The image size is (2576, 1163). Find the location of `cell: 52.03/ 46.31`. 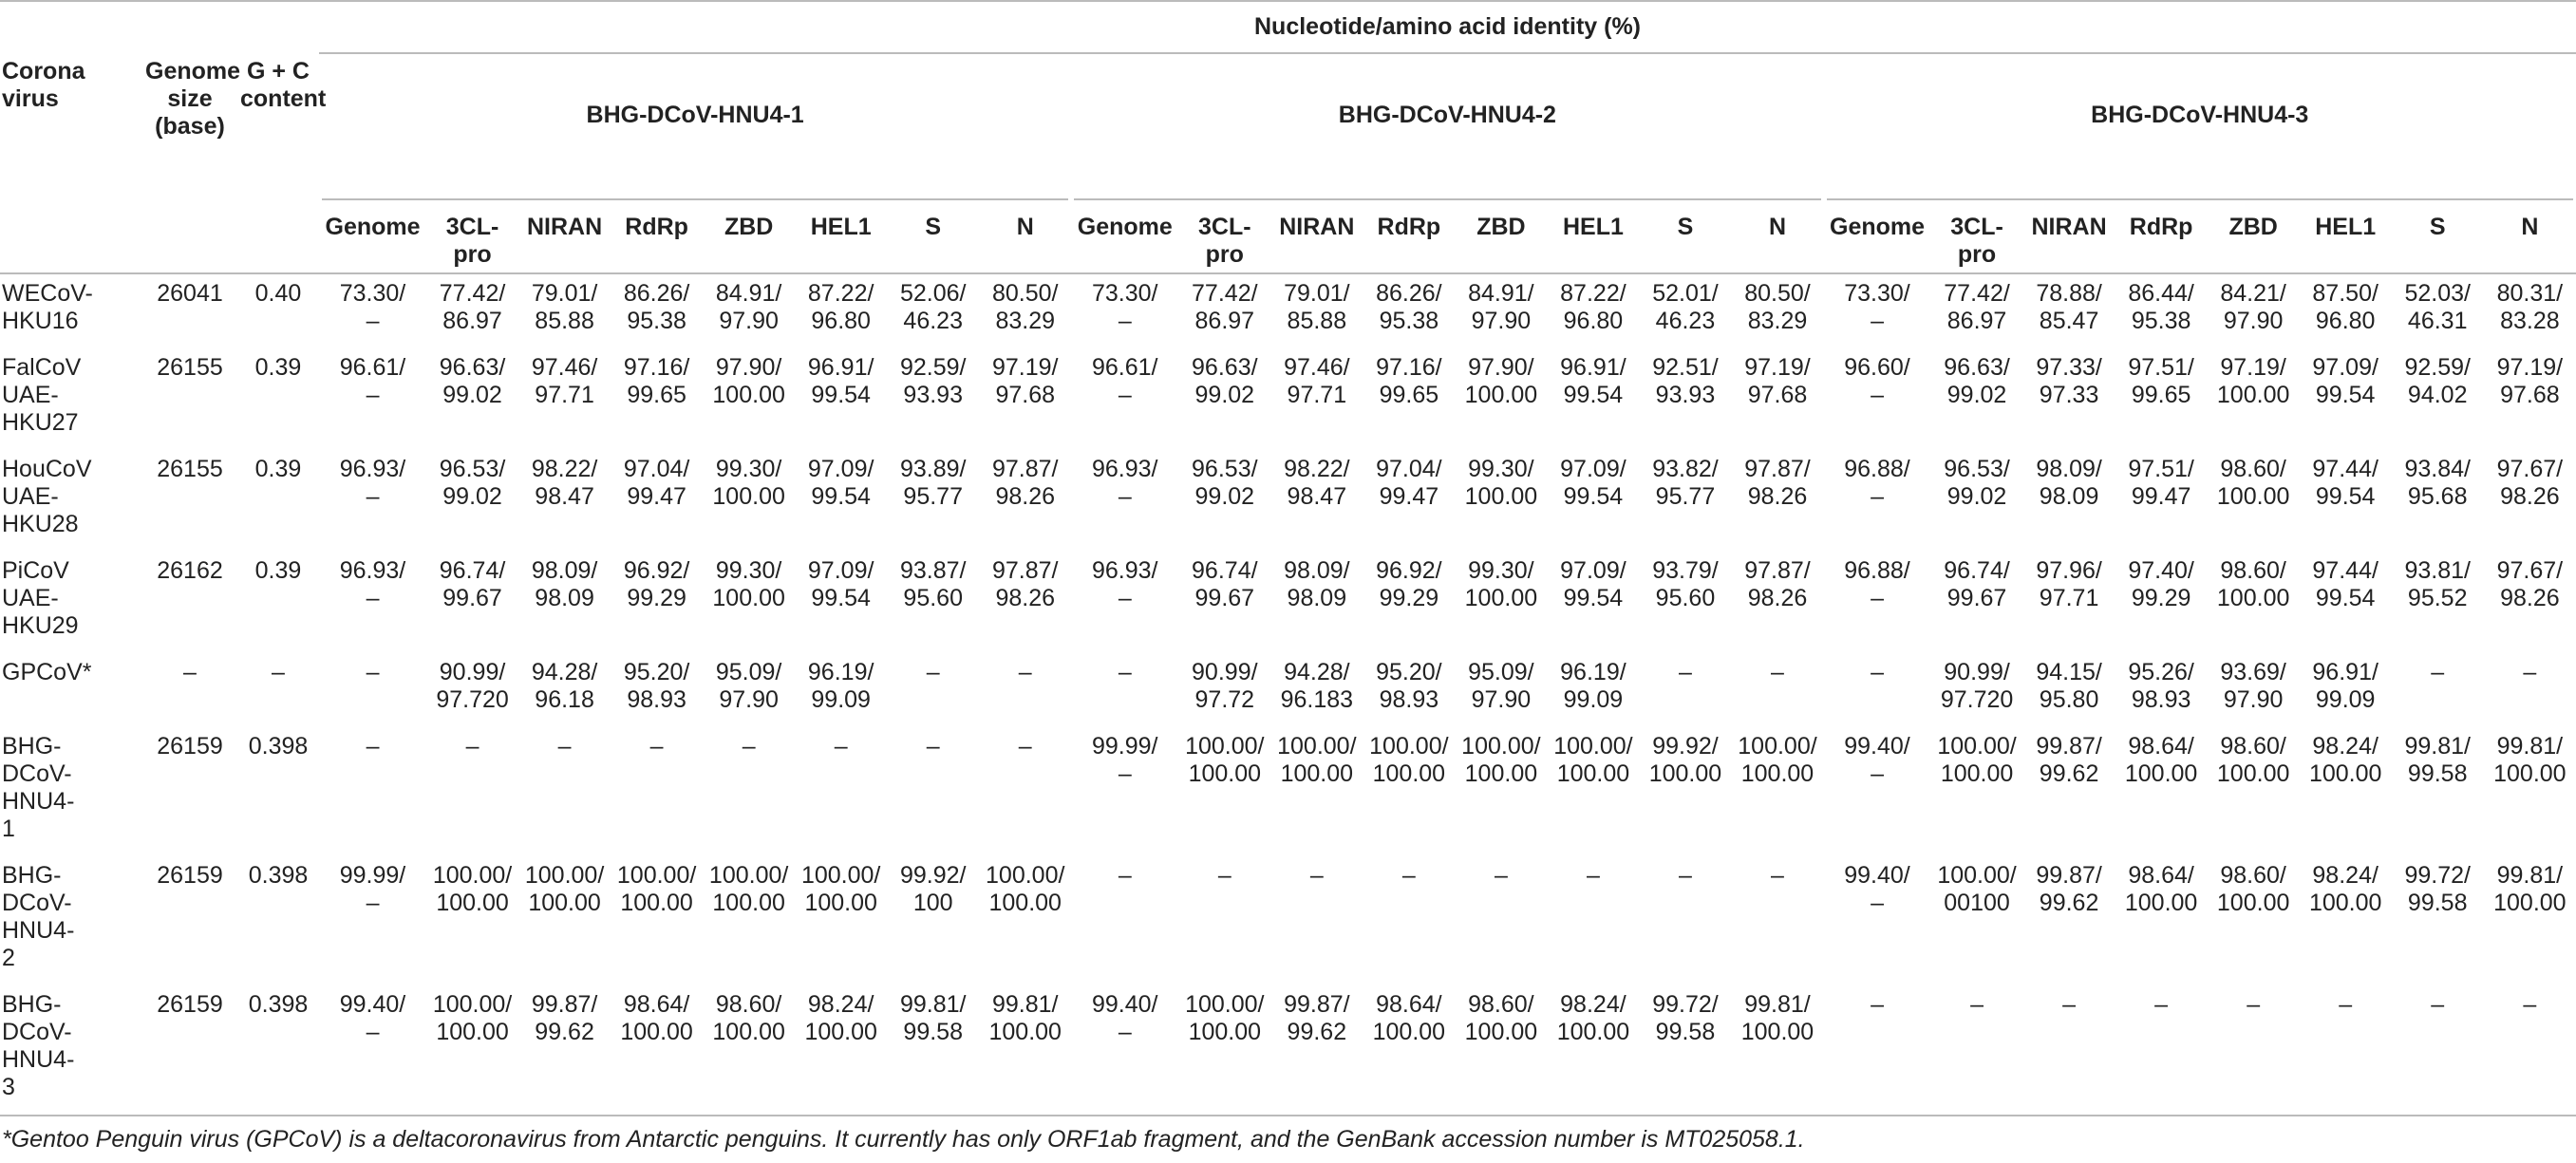

cell: 52.03/ 46.31 is located at coordinates (2438, 310).